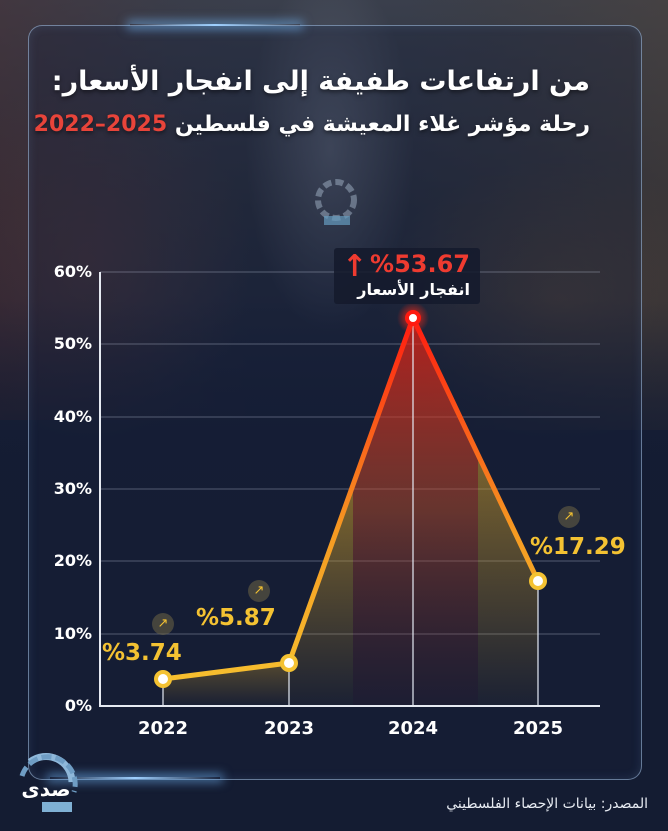 The height and width of the screenshot is (831, 668). What do you see at coordinates (72, 488) in the screenshot?
I see `y-tick-30: 30%` at bounding box center [72, 488].